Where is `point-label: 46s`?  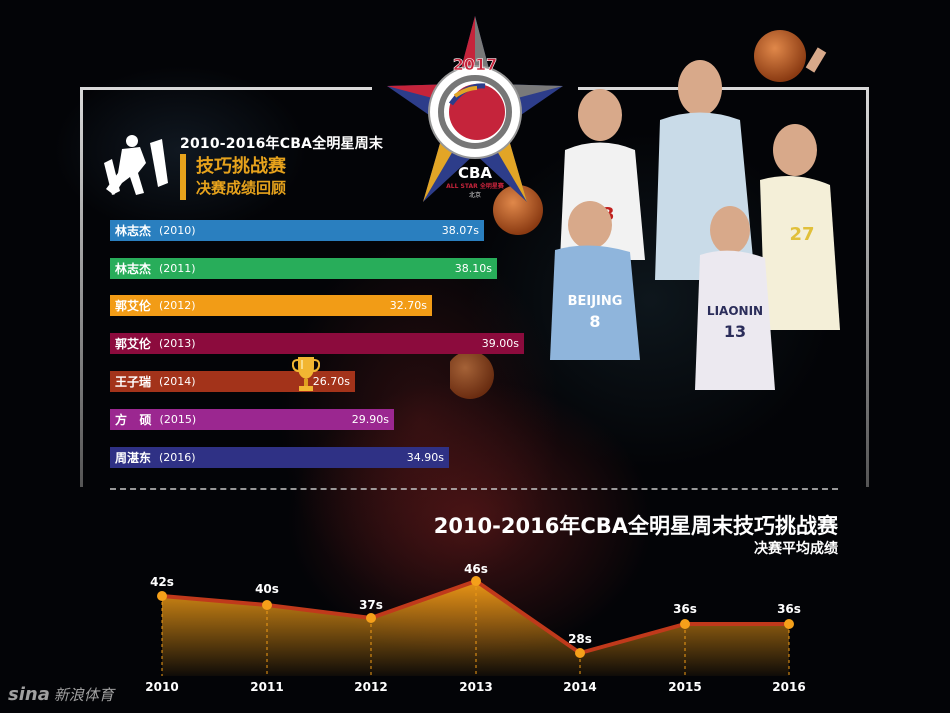 point-label: 46s is located at coordinates (476, 569).